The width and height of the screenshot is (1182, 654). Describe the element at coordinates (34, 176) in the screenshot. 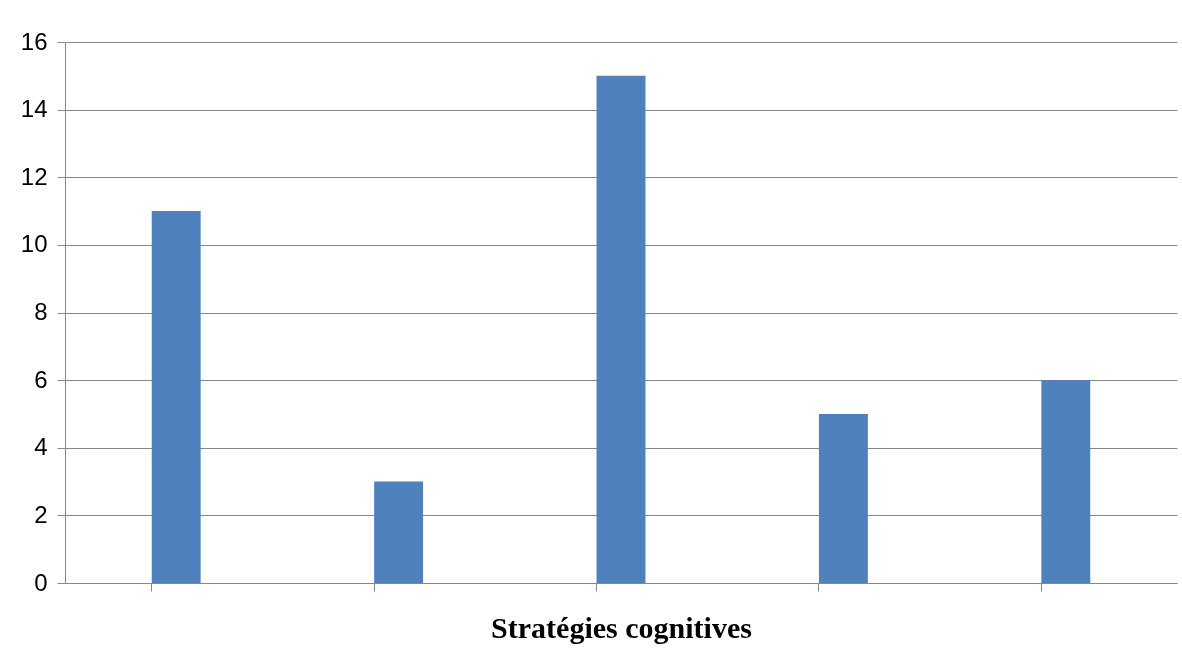

I see `y-tick-label: 12` at that location.